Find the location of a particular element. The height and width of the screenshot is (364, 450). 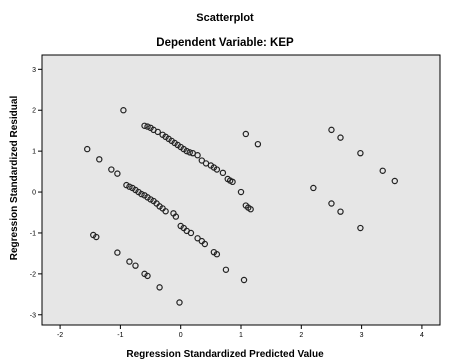

y-tick-label: -2 is located at coordinates (33, 274).